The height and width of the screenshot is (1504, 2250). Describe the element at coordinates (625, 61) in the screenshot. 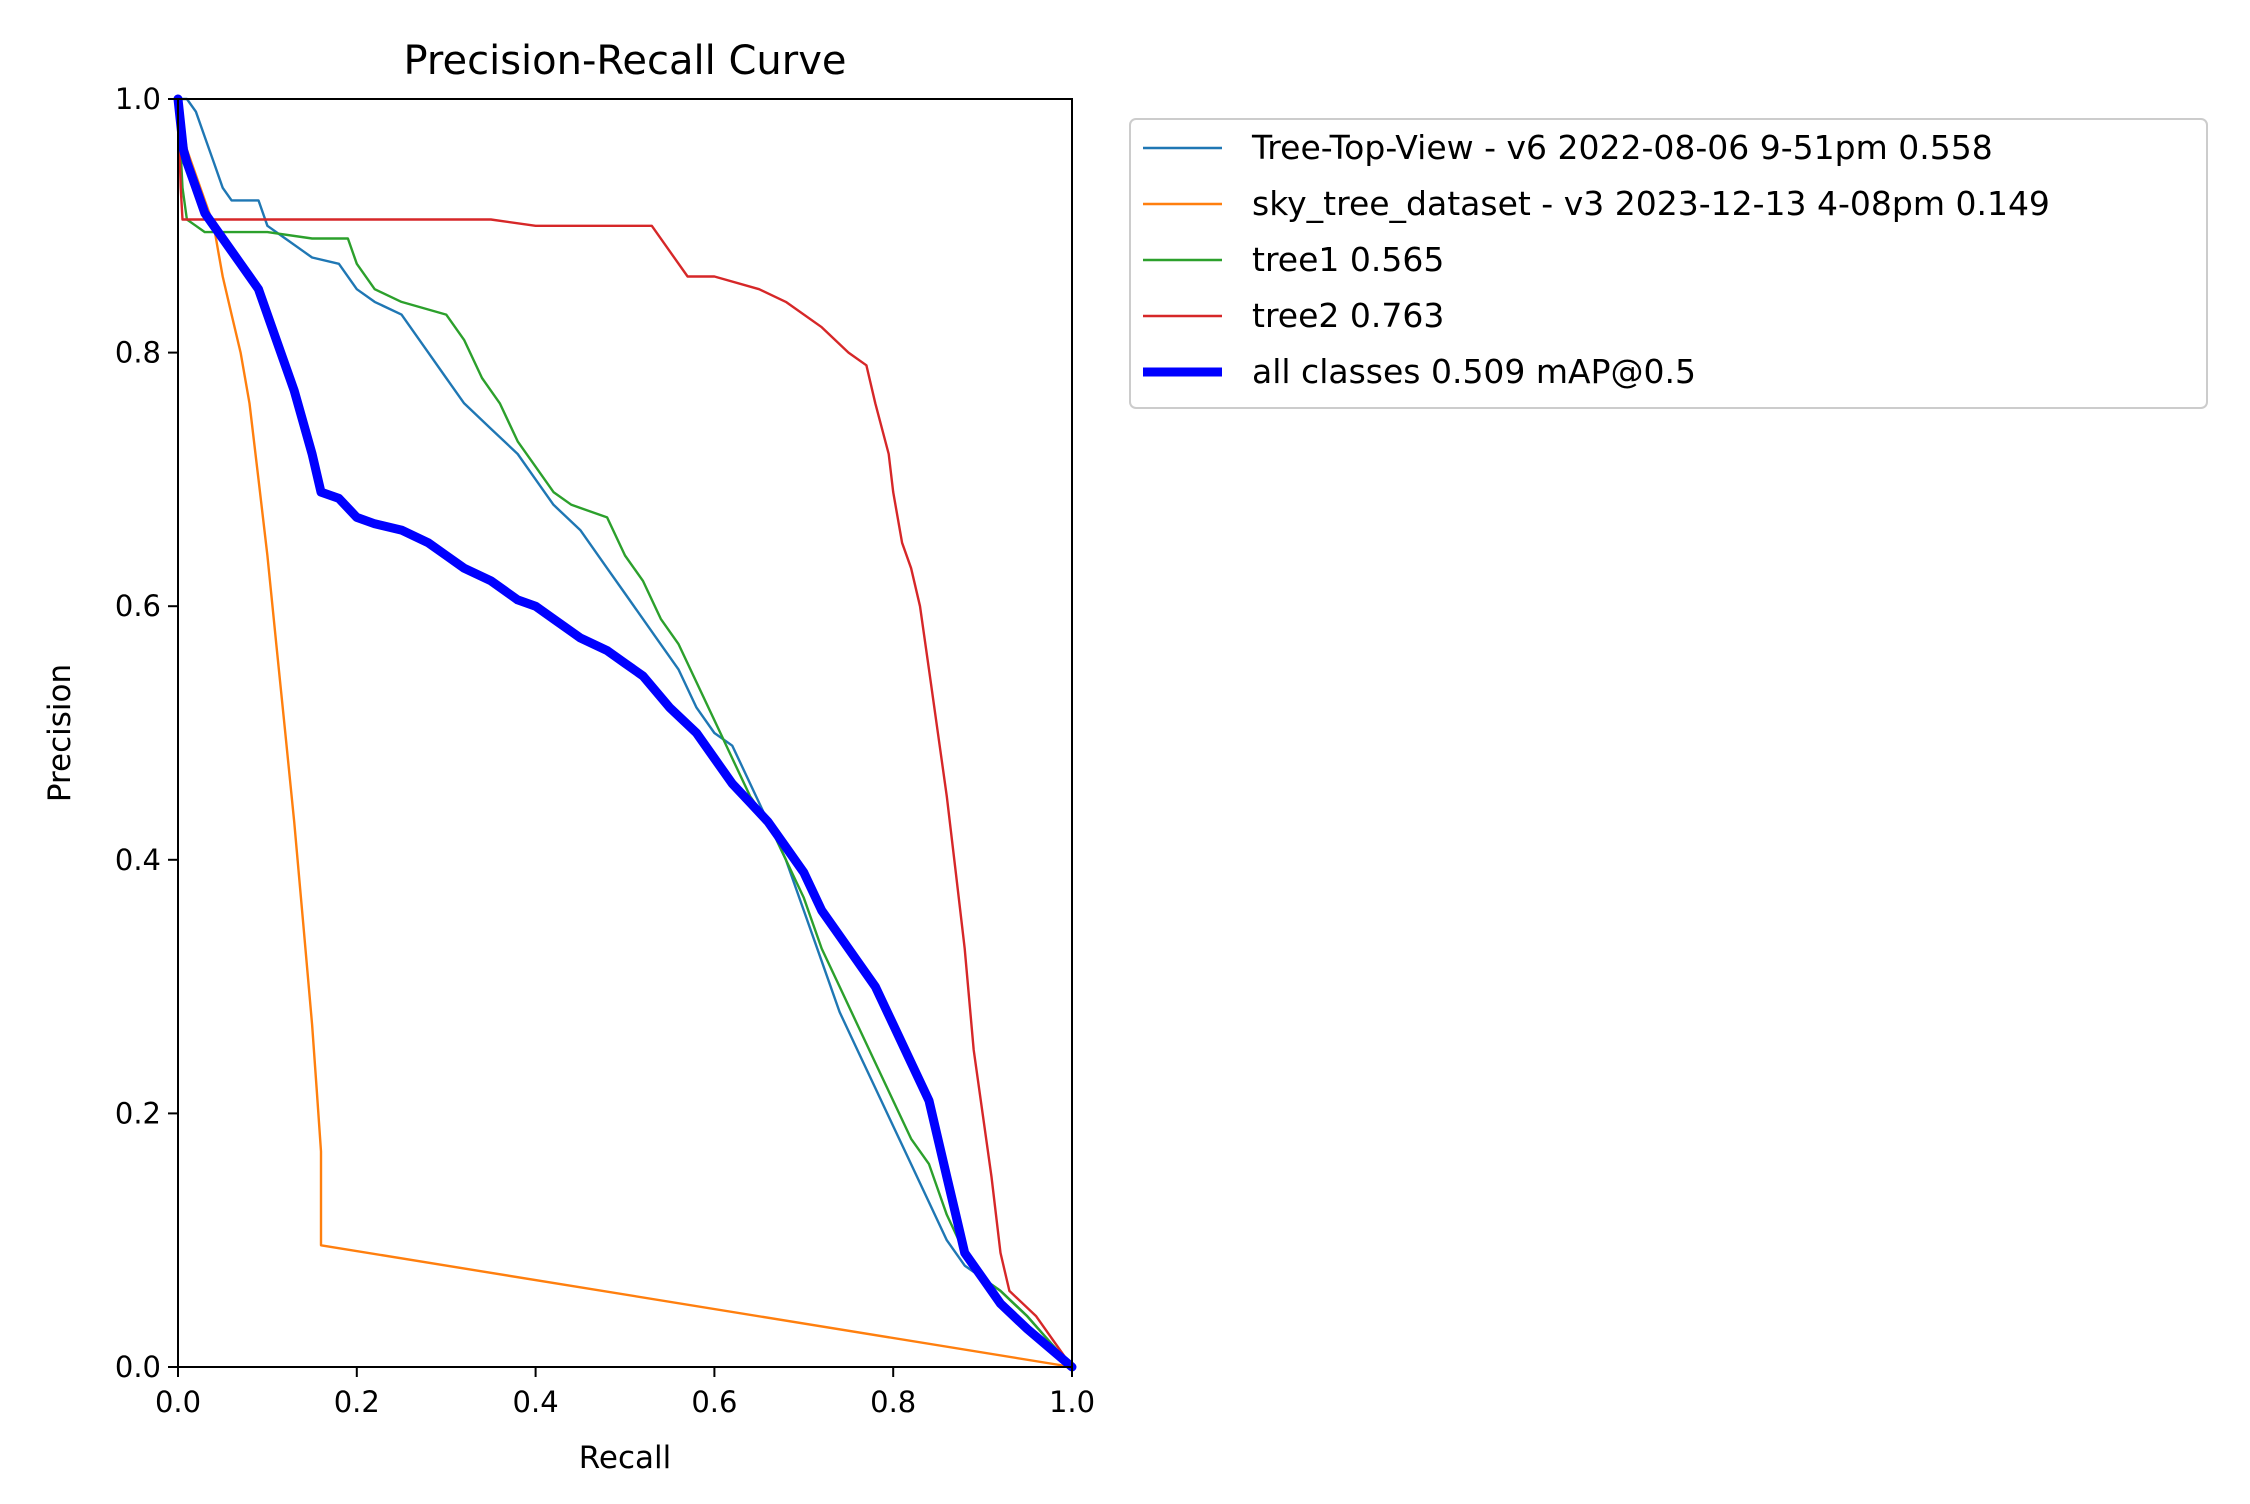

I see `chart-title: Precision-Recall Curve` at that location.